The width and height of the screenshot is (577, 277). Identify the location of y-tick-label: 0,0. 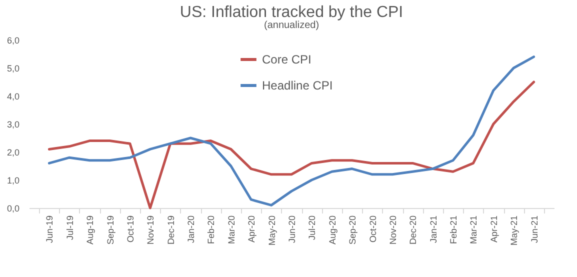
(13, 209).